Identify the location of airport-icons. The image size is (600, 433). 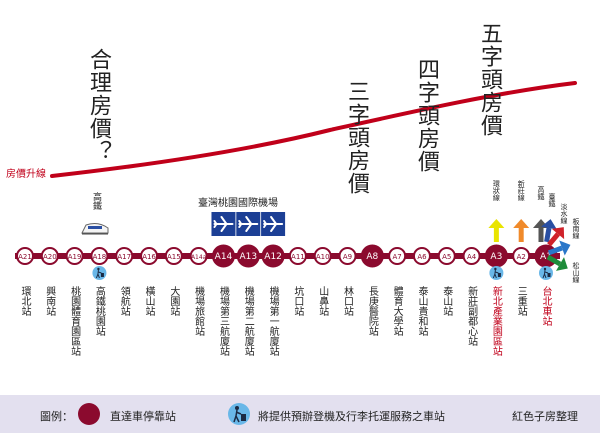
(248, 224).